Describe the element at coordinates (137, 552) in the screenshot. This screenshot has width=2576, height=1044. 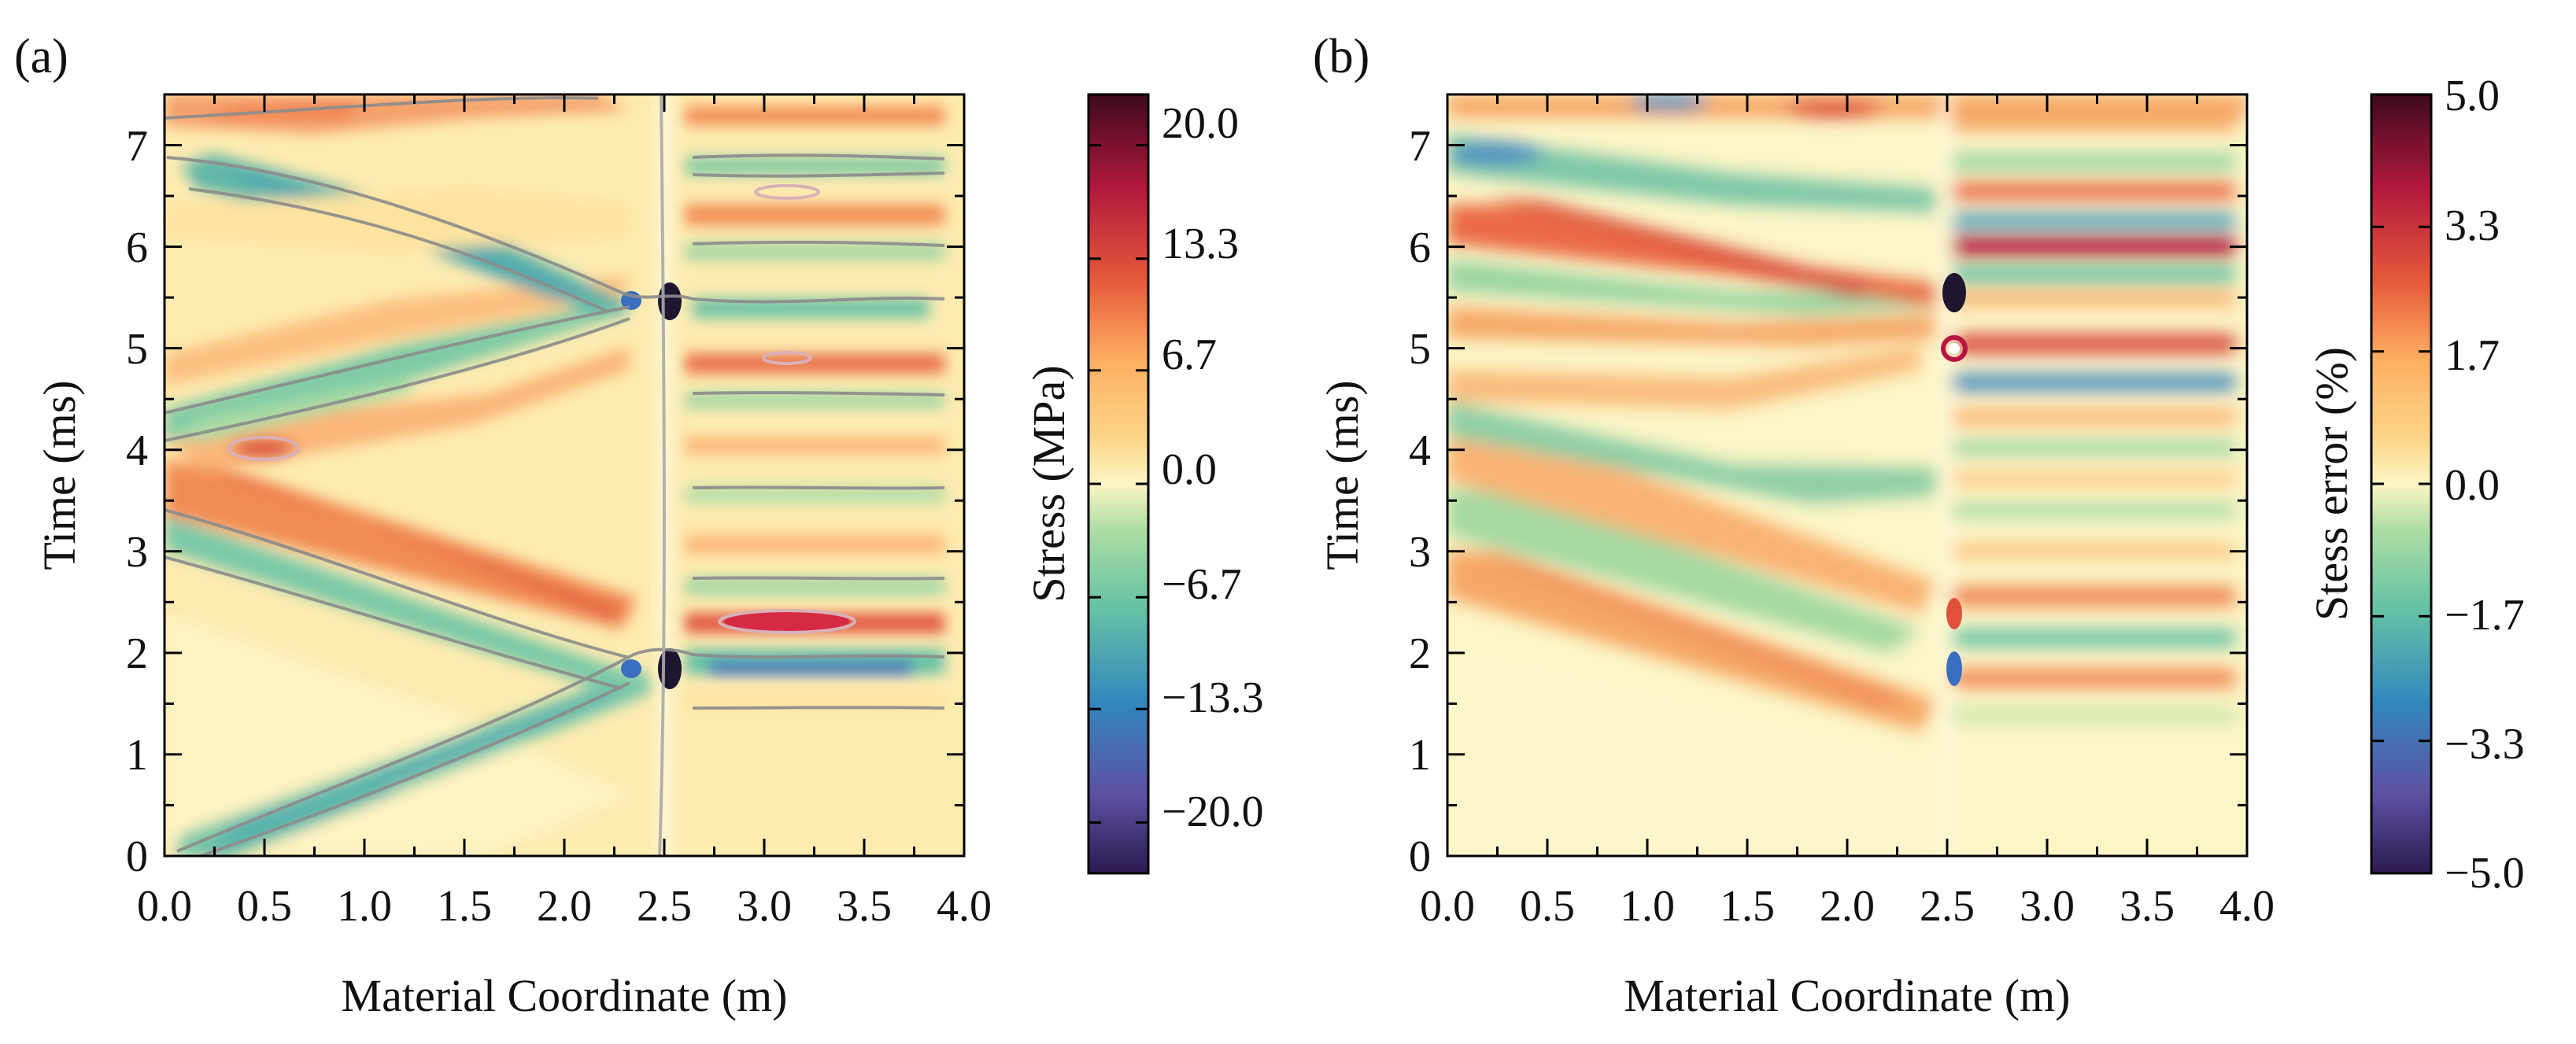
I see `a-ytick-3: 3` at that location.